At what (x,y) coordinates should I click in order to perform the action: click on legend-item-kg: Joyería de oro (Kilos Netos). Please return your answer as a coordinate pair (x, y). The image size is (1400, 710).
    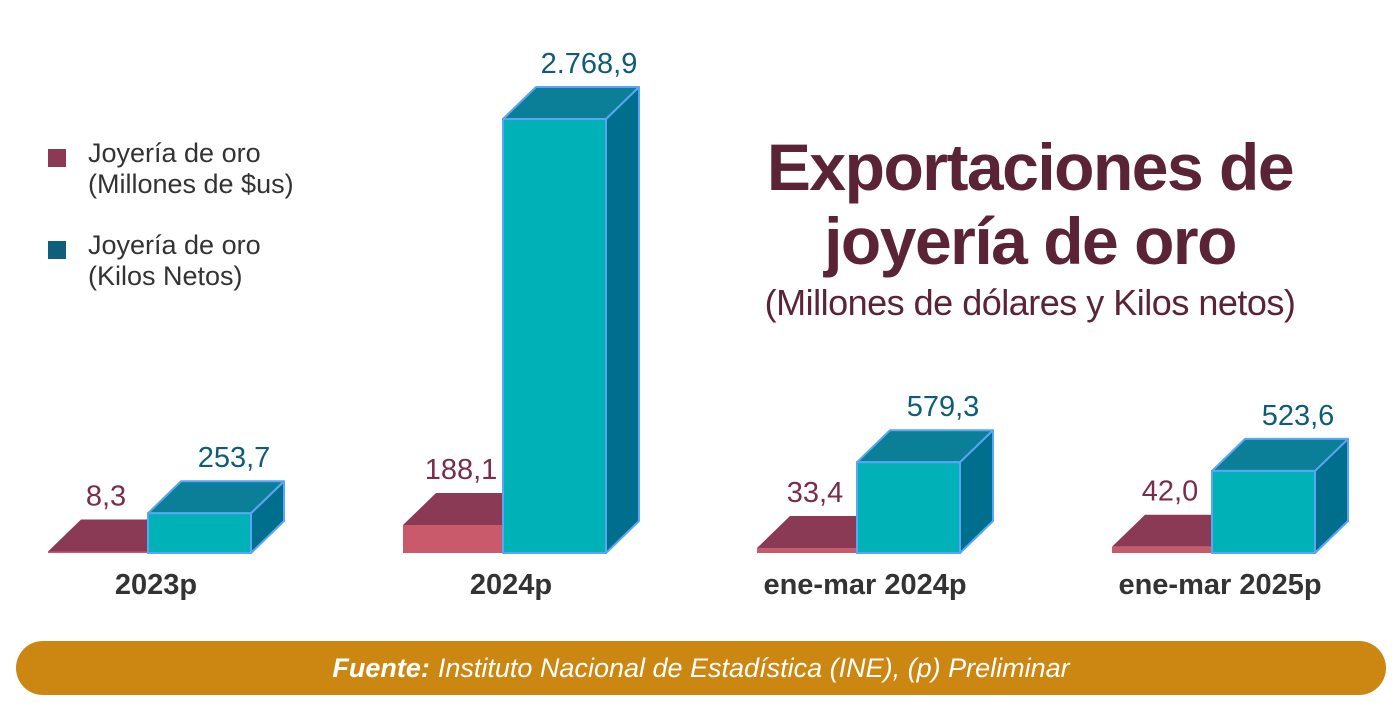
    Looking at the image, I should click on (208, 261).